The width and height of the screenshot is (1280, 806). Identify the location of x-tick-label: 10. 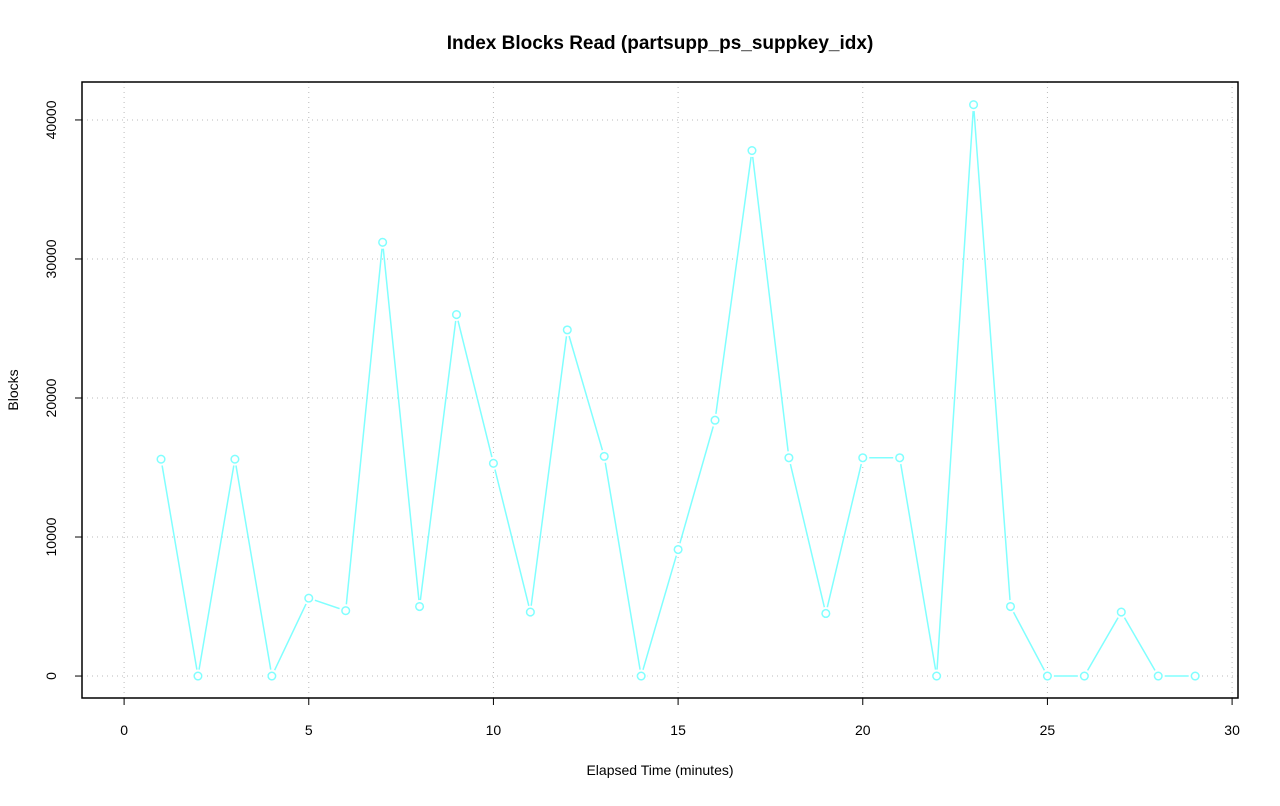
(494, 730).